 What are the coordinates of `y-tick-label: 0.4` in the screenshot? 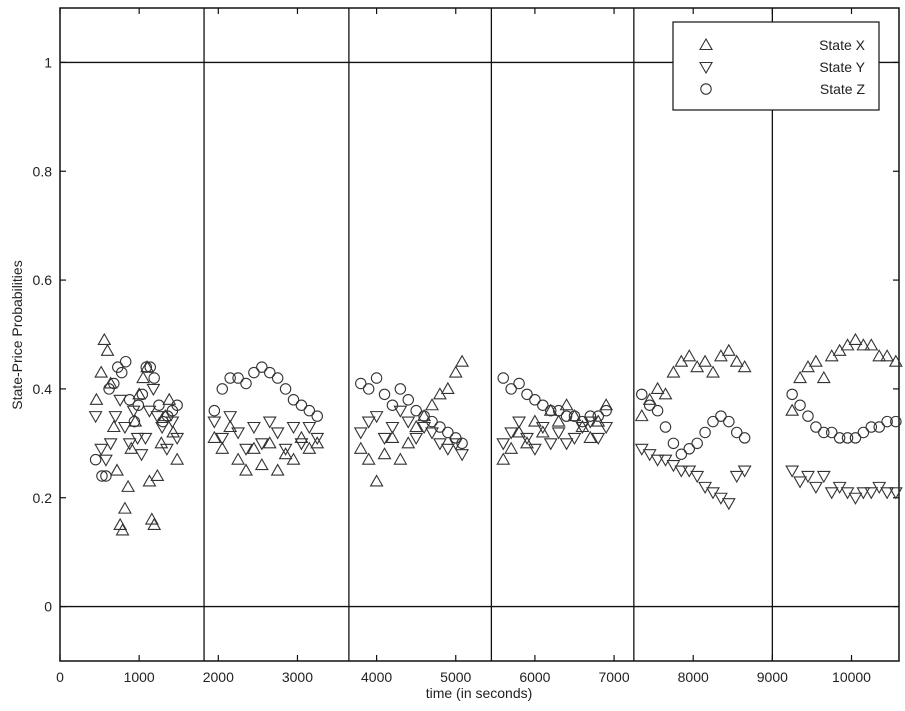 It's located at (43, 389).